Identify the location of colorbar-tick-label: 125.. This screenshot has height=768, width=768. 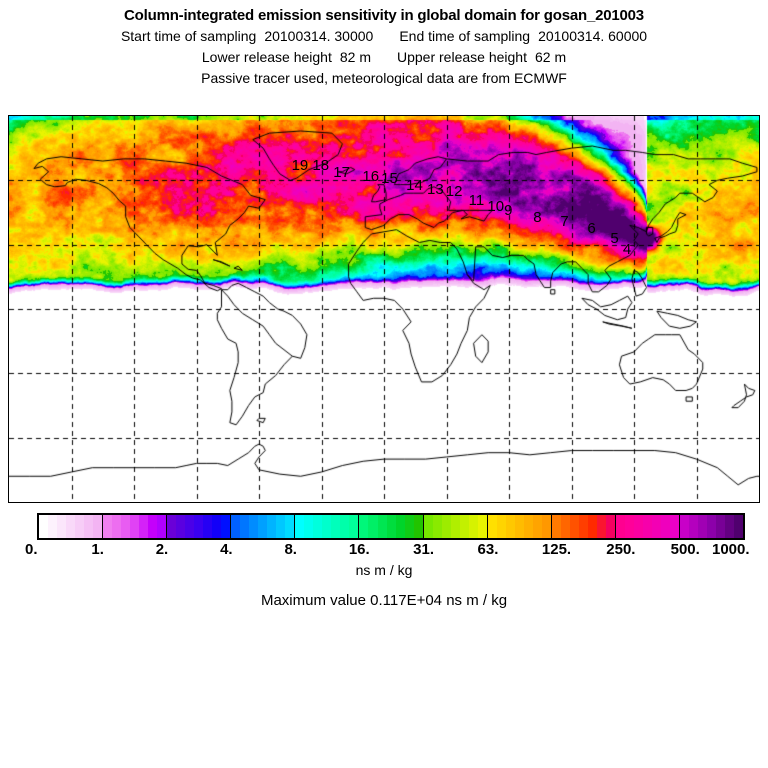
(556, 549).